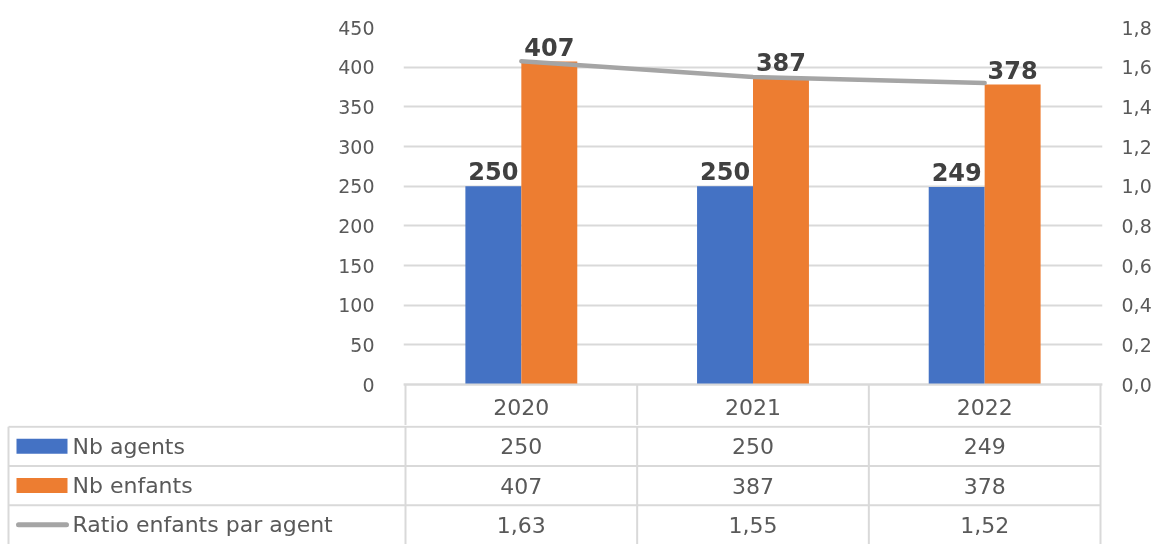 The height and width of the screenshot is (544, 1159). Describe the element at coordinates (521, 486) in the screenshot. I see `data-label: 407` at that location.